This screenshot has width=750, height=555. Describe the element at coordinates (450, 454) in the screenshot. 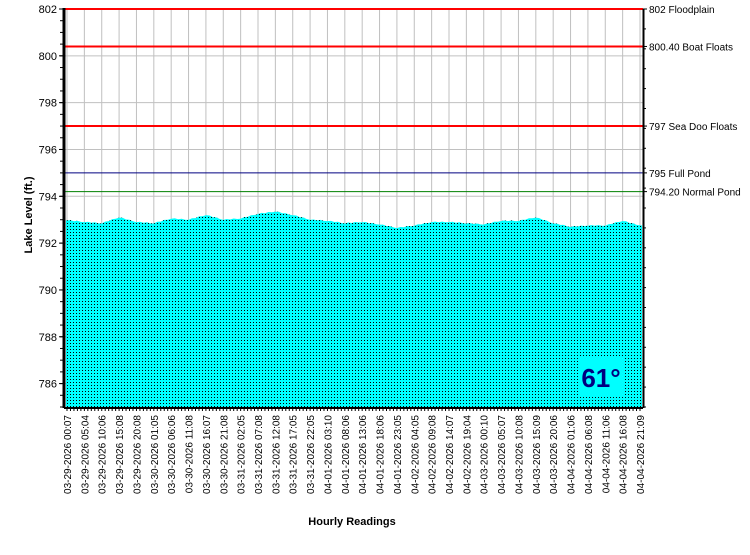

I see `x-tick-label: 04-02-2026 14:07` at that location.